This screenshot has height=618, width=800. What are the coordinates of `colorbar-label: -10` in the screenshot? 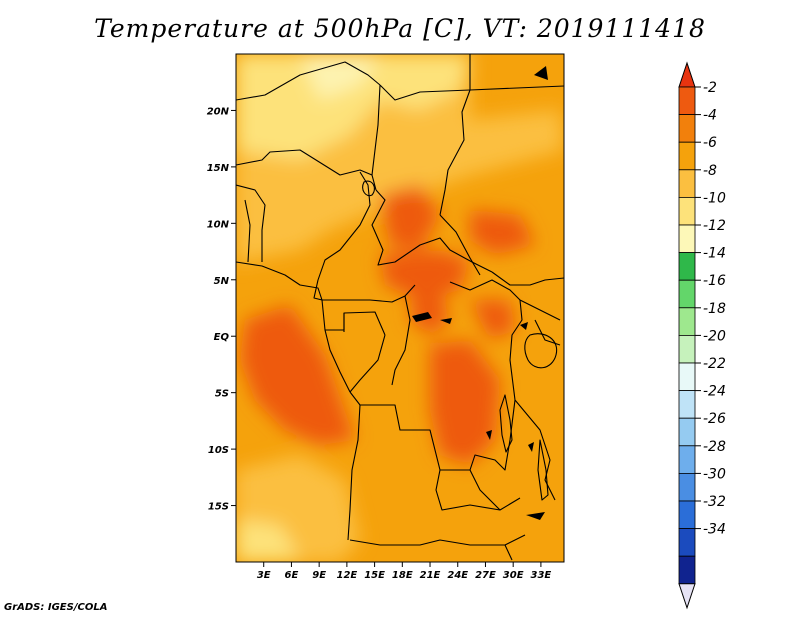 It's located at (714, 198).